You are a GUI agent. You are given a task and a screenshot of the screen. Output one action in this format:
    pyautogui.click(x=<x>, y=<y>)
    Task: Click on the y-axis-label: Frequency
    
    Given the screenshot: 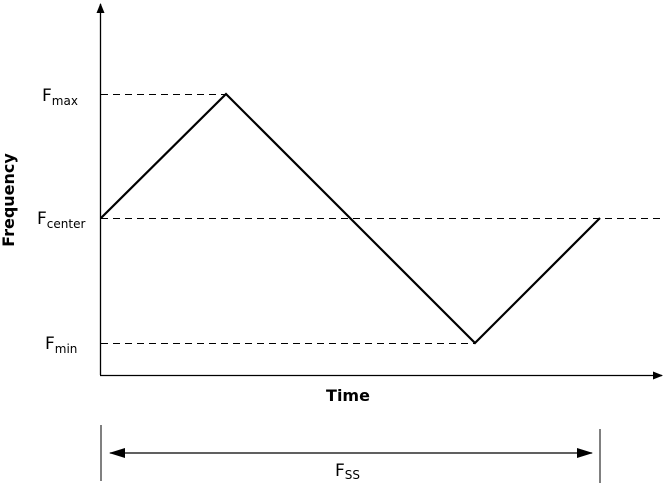 What is the action you would take?
    pyautogui.click(x=9, y=200)
    